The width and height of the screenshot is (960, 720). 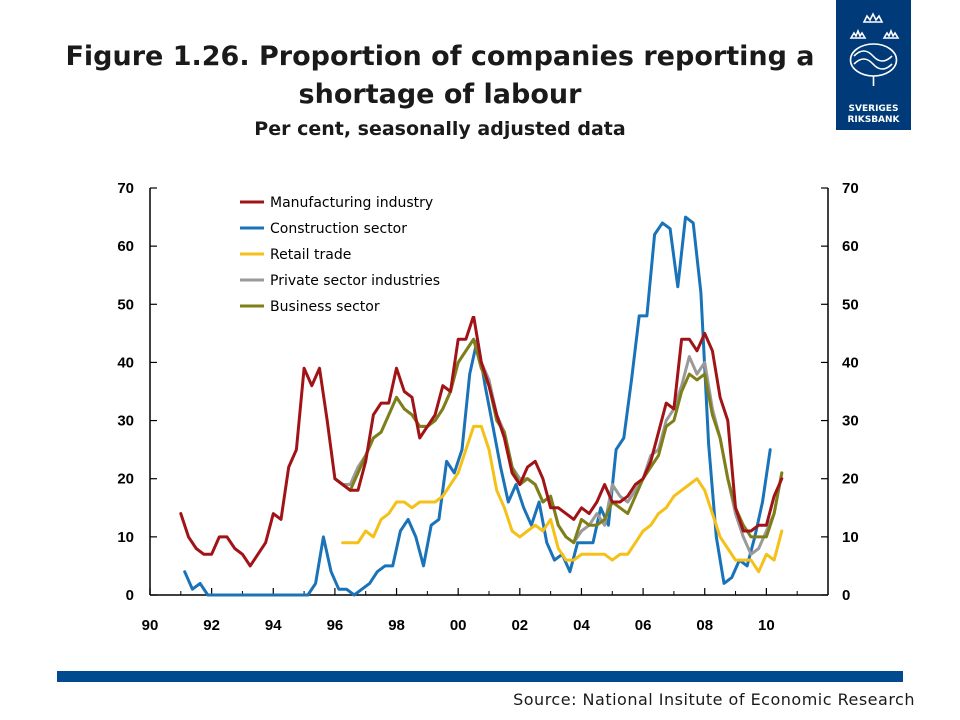 I want to click on legend-label-retail-trade: Retail trade, so click(x=310, y=255).